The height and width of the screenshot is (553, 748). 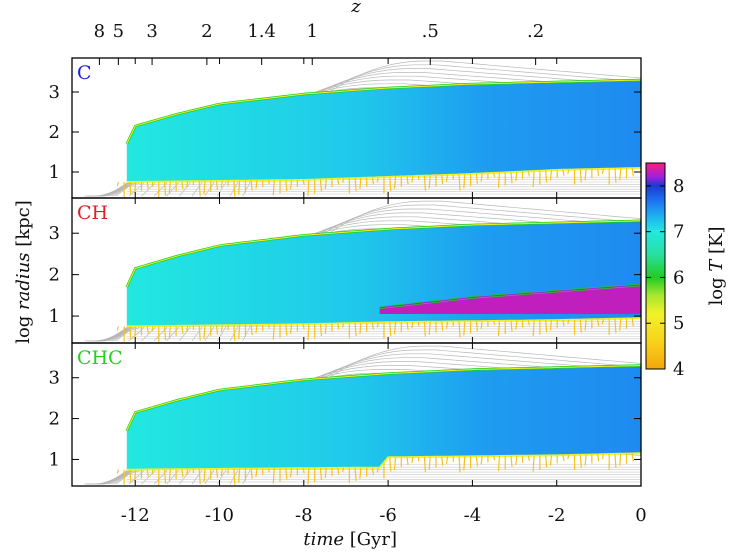 What do you see at coordinates (118, 31) in the screenshot?
I see `z-tick-label: 5` at bounding box center [118, 31].